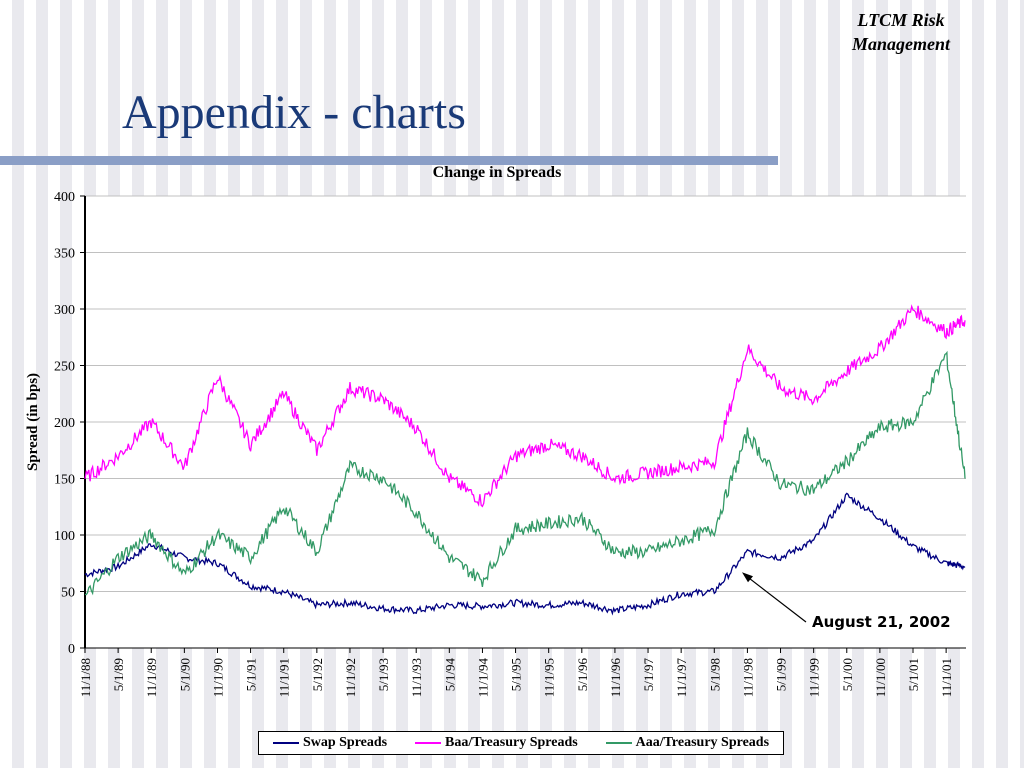  I want to click on x-tick-label: 11/1/00, so click(880, 677).